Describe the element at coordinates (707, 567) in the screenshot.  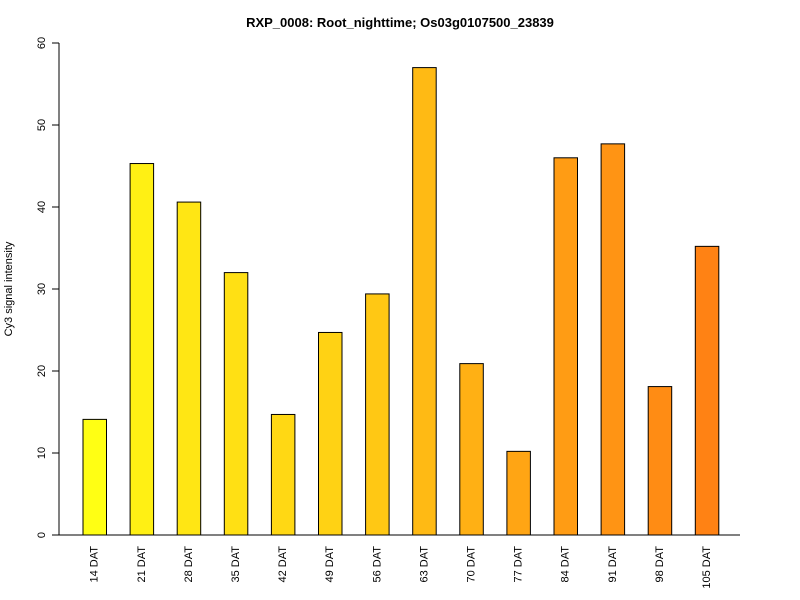
I see `x-tick-label: 105 DAT` at that location.